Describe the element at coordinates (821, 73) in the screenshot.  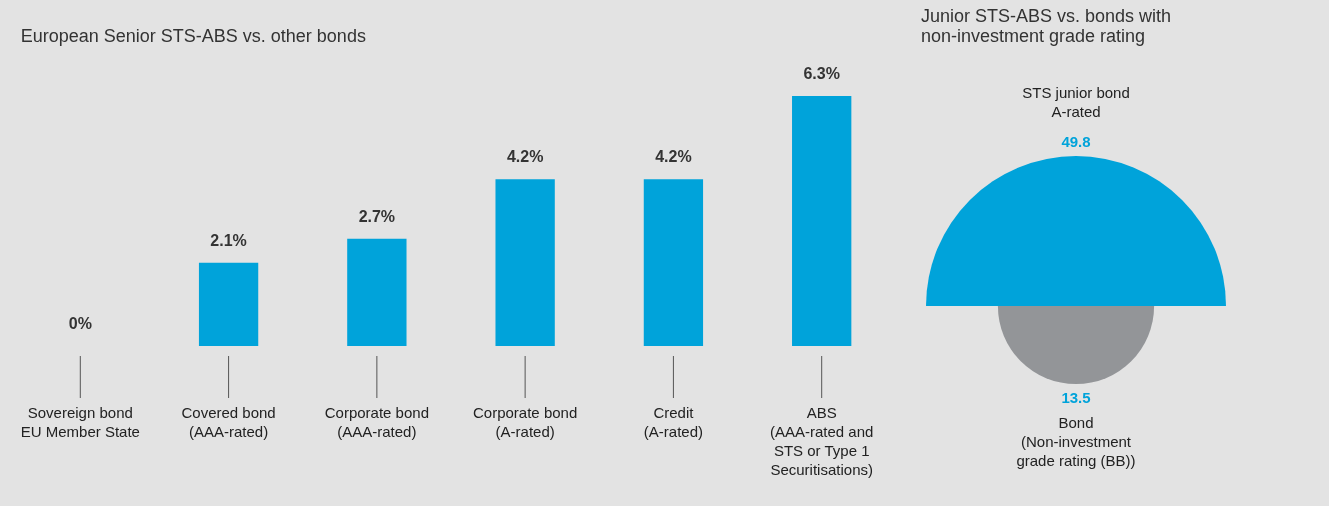
I see `data-label: 6.3%` at that location.